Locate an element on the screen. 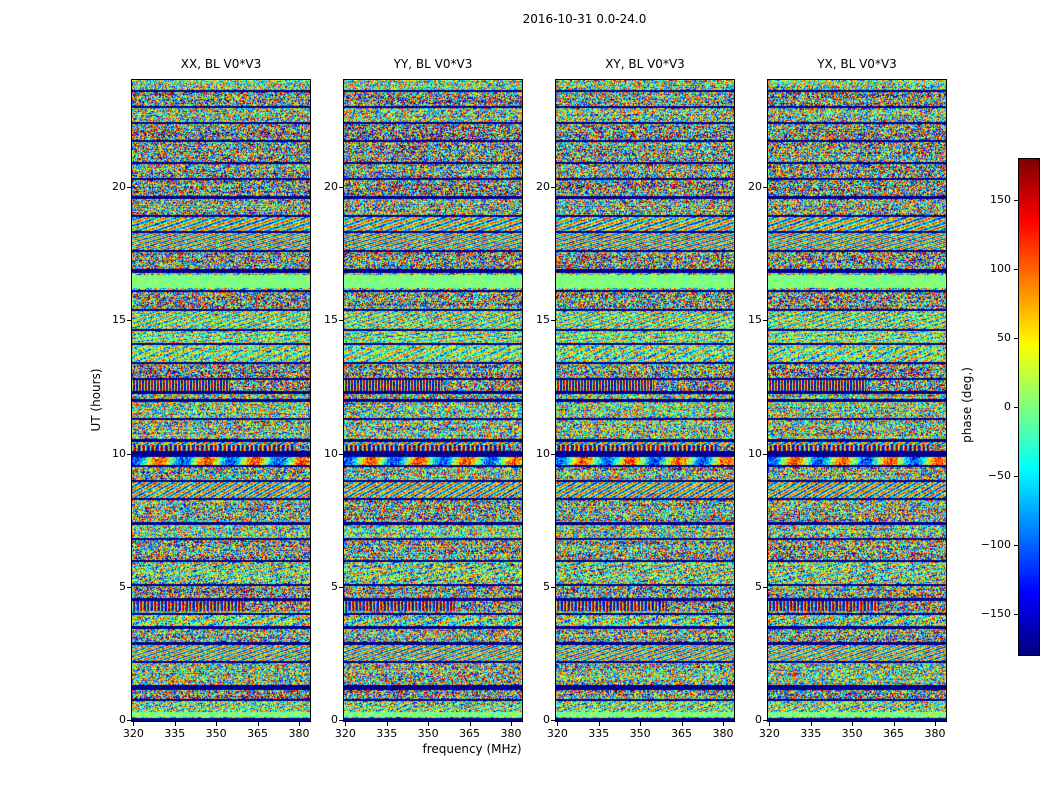 This screenshot has height=800, width=1050. x-axis-label: frequency (MHz) is located at coordinates (472, 749).